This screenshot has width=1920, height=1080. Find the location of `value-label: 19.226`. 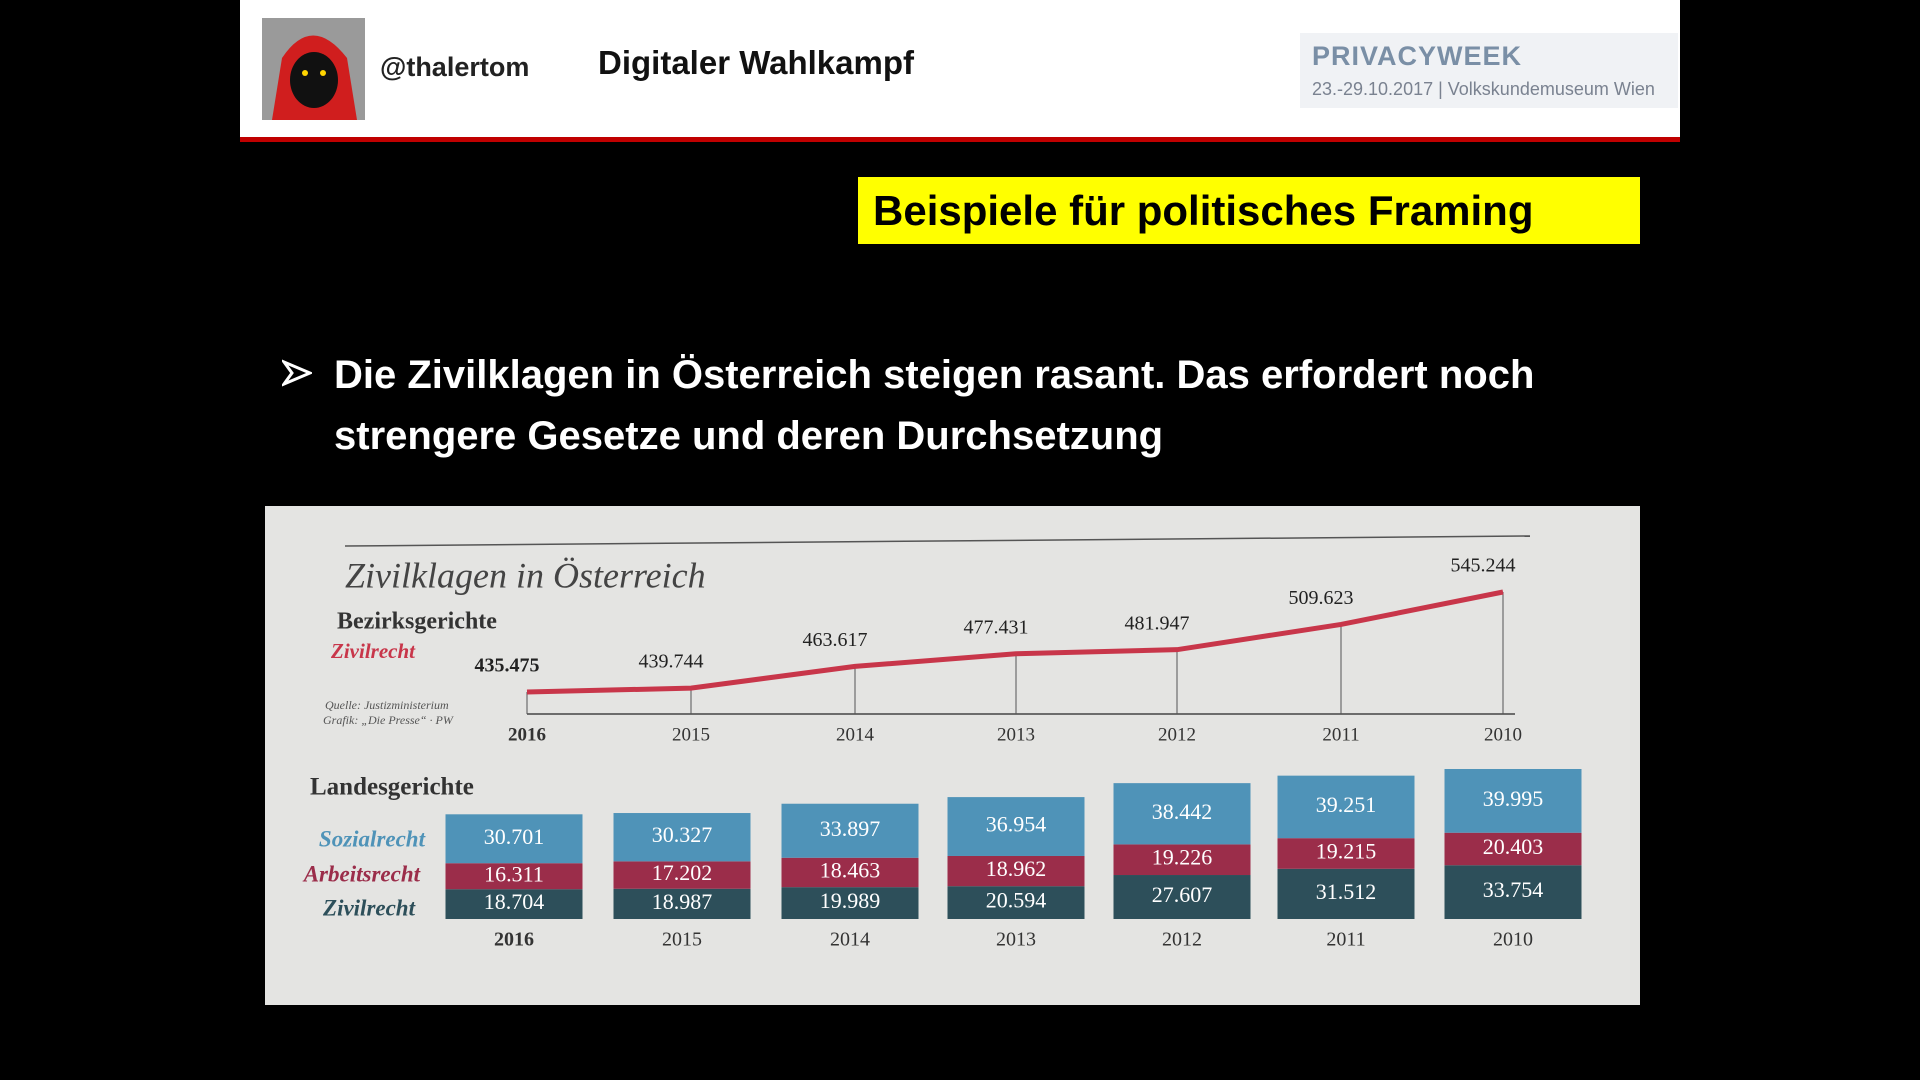

value-label: 19.226 is located at coordinates (1182, 857).